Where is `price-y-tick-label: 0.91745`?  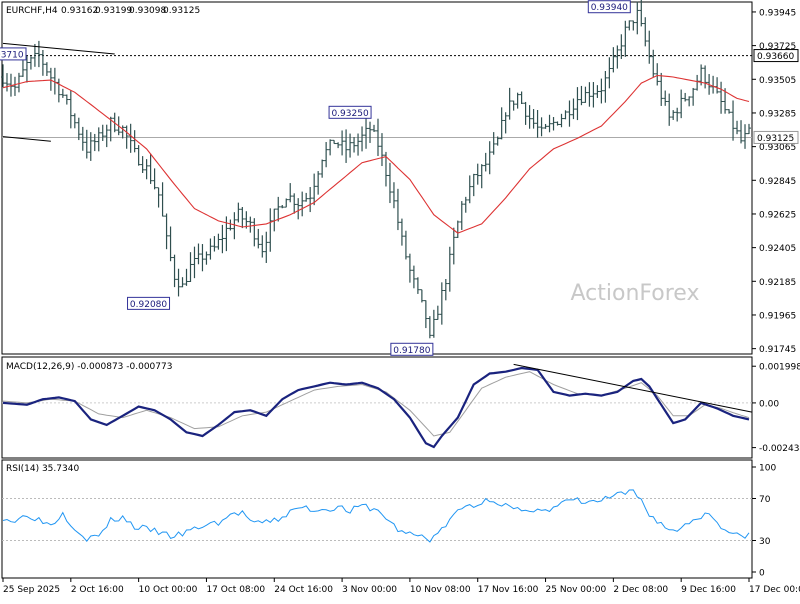
price-y-tick-label: 0.91745 is located at coordinates (777, 350).